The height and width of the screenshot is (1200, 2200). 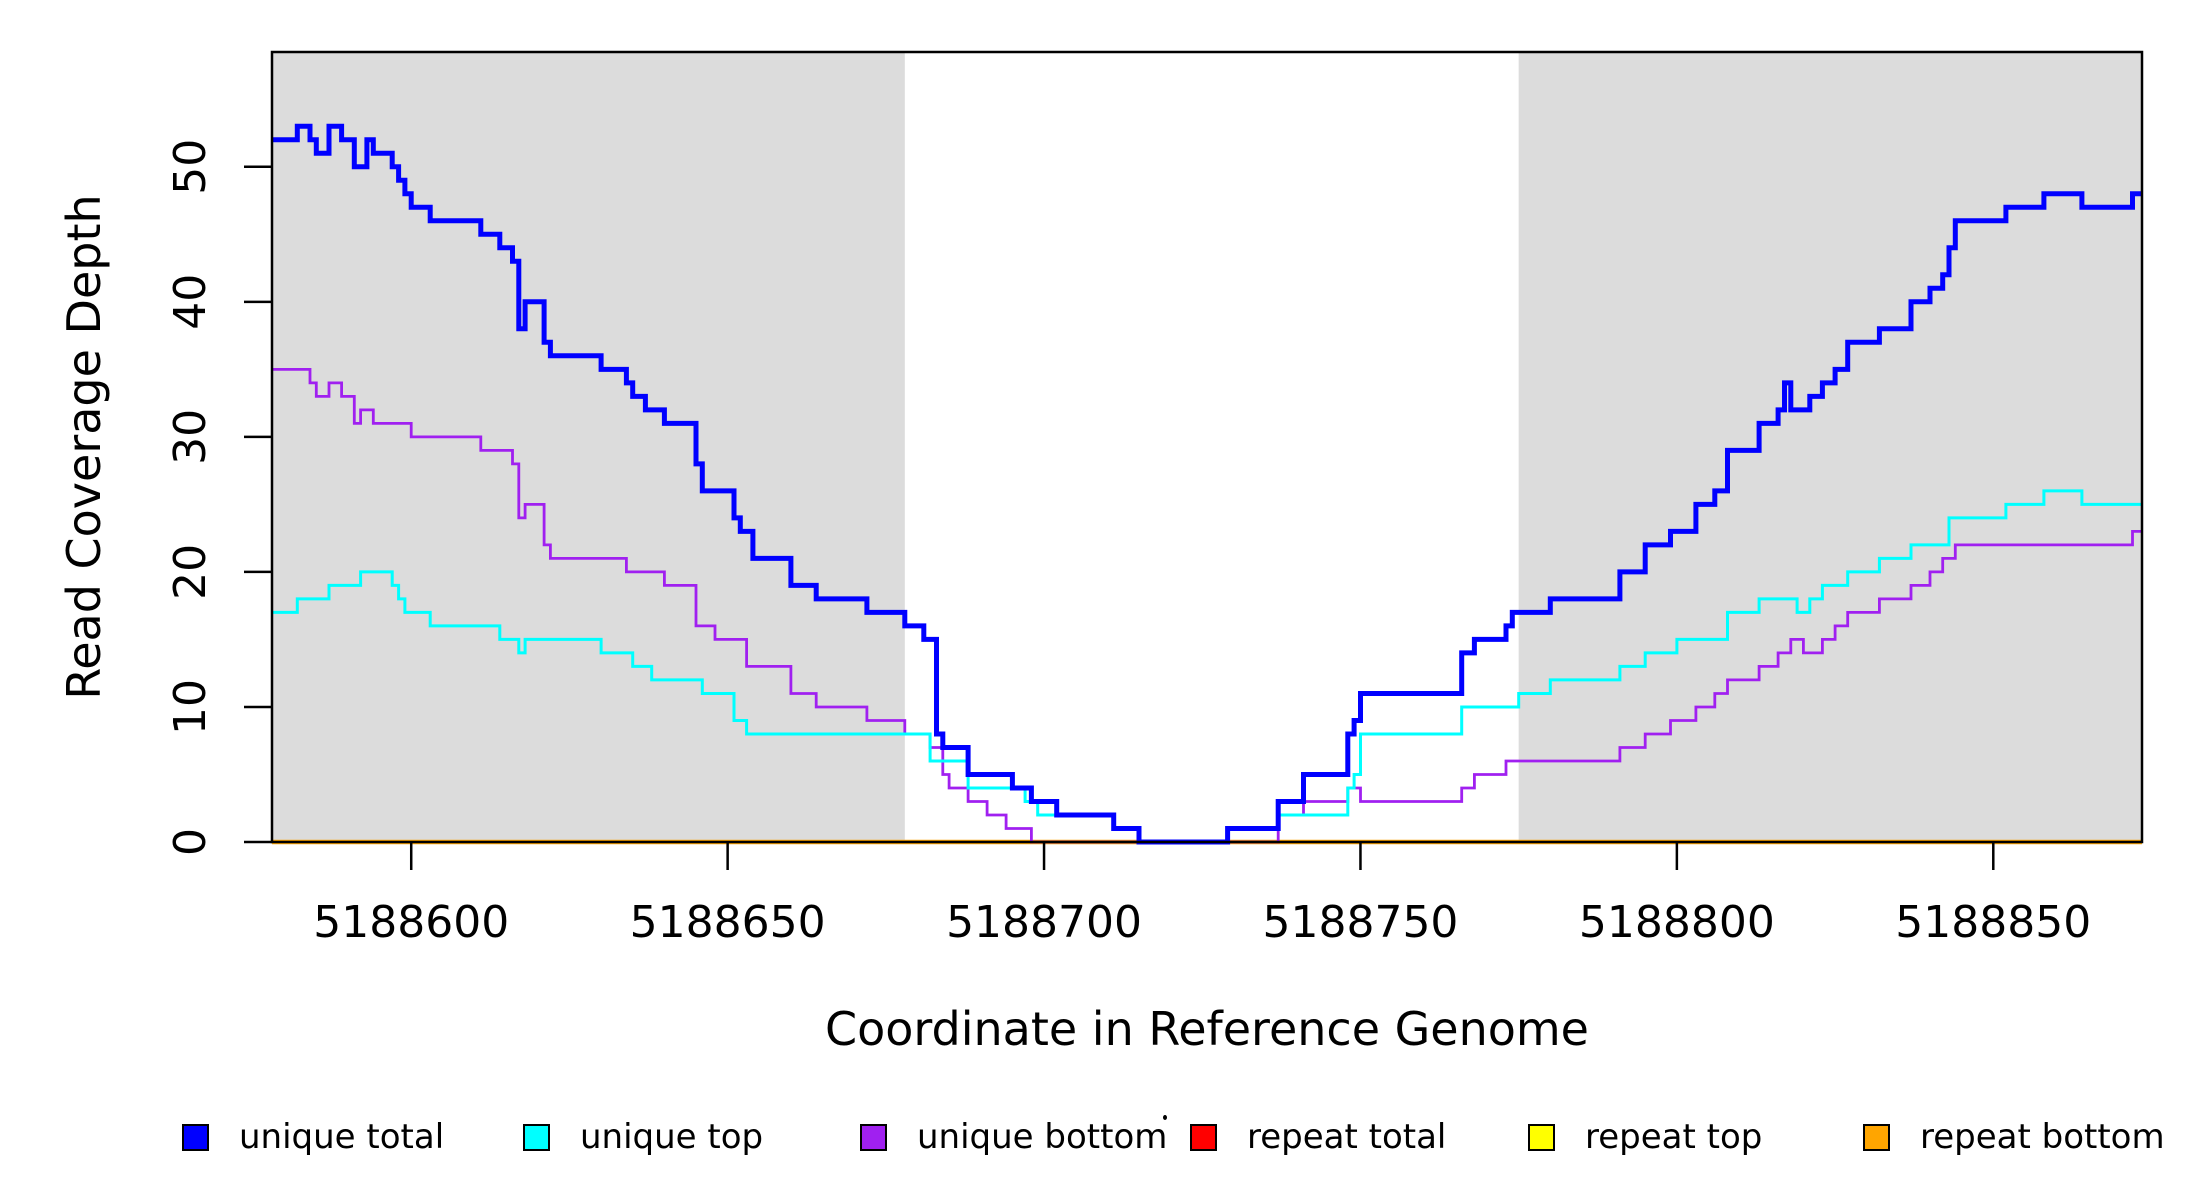 I want to click on y-tick-label: 20, so click(x=190, y=572).